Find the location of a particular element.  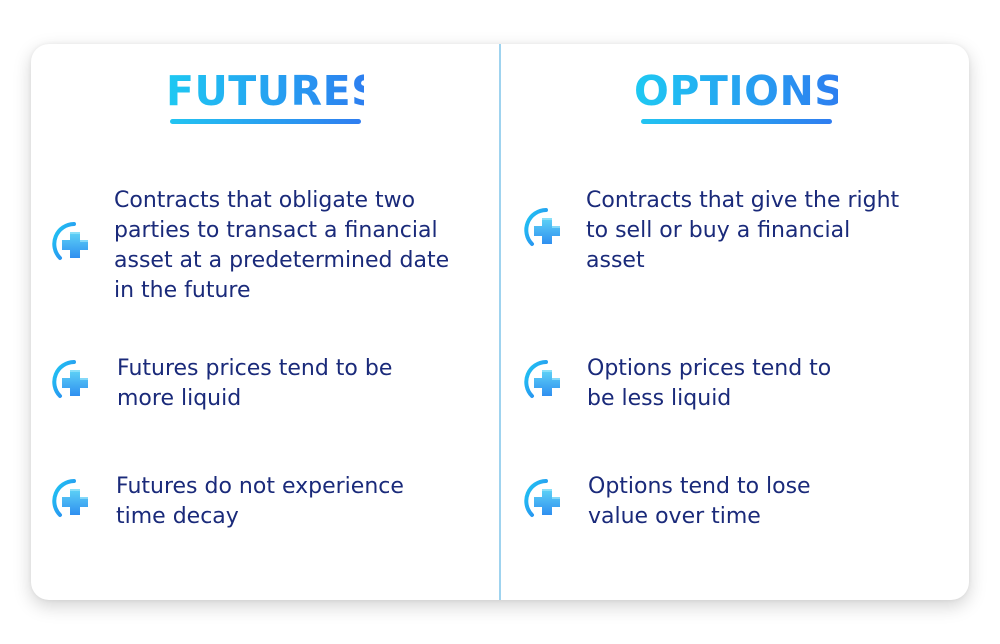

options-title-underline is located at coordinates (736, 121).